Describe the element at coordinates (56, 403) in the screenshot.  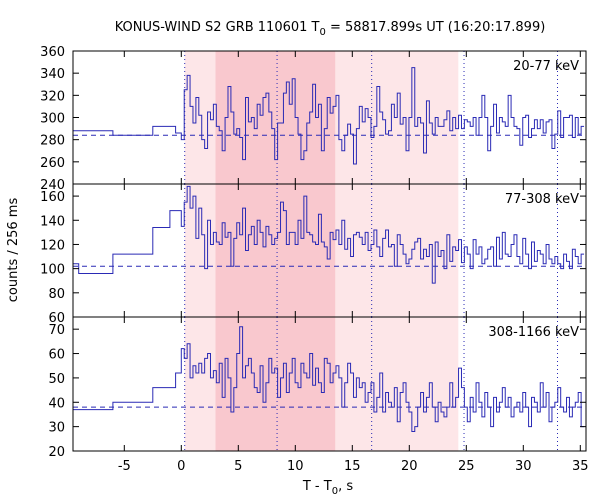
I see `y-tick-label: 40` at that location.